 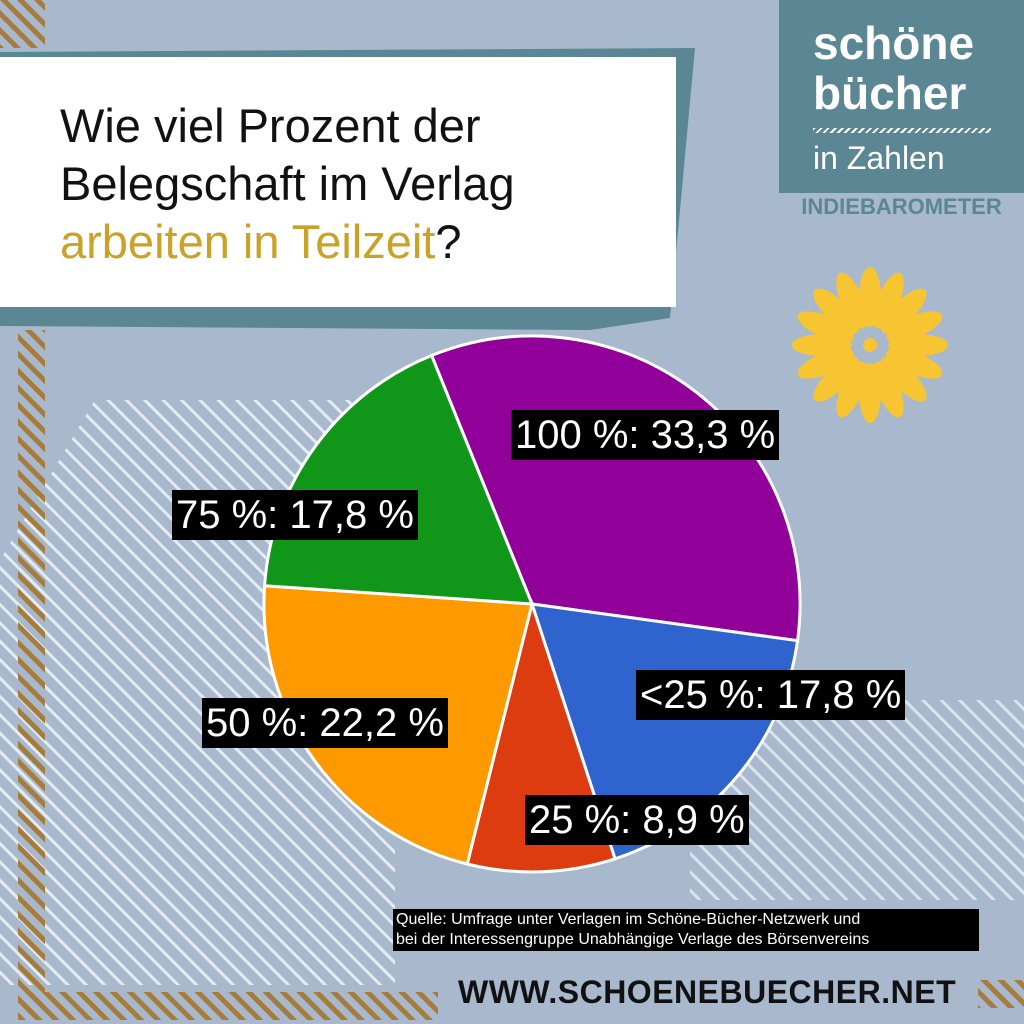 What do you see at coordinates (270, 125) in the screenshot?
I see `title-line-1: Wie viel Prozent der` at bounding box center [270, 125].